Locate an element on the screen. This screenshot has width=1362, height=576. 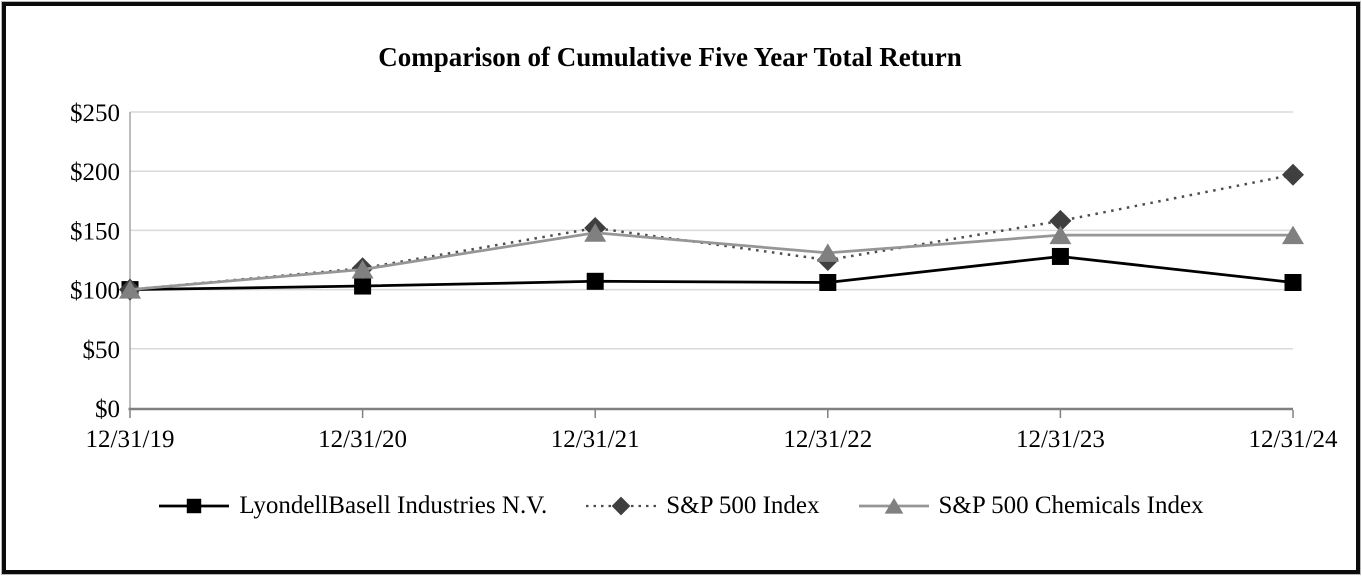
y-tick-label: $200 is located at coordinates (95, 172).